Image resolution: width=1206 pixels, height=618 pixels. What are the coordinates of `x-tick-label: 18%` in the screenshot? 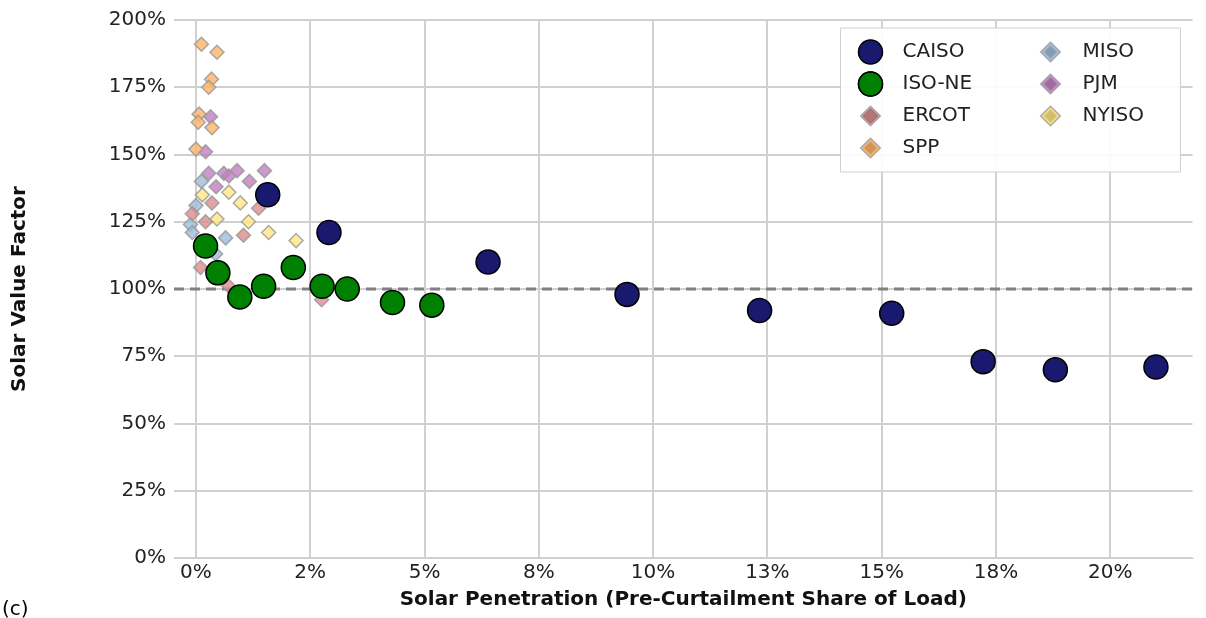 It's located at (996, 571).